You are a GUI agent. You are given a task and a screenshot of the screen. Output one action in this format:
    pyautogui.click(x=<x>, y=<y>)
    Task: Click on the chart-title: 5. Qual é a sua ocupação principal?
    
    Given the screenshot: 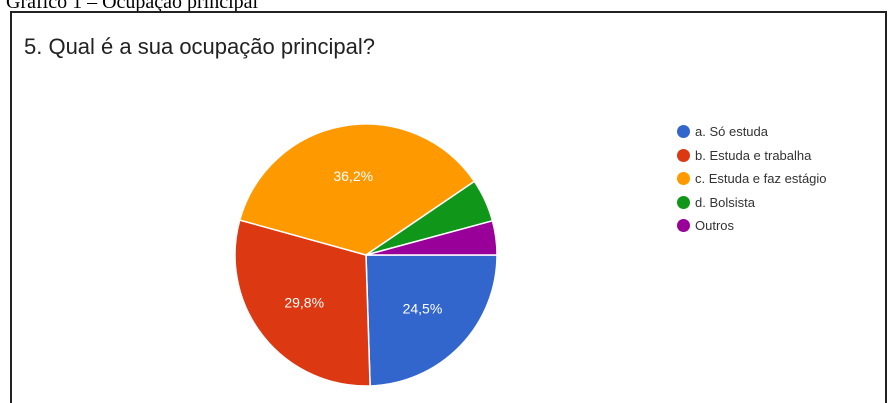 What is the action you would take?
    pyautogui.click(x=200, y=46)
    